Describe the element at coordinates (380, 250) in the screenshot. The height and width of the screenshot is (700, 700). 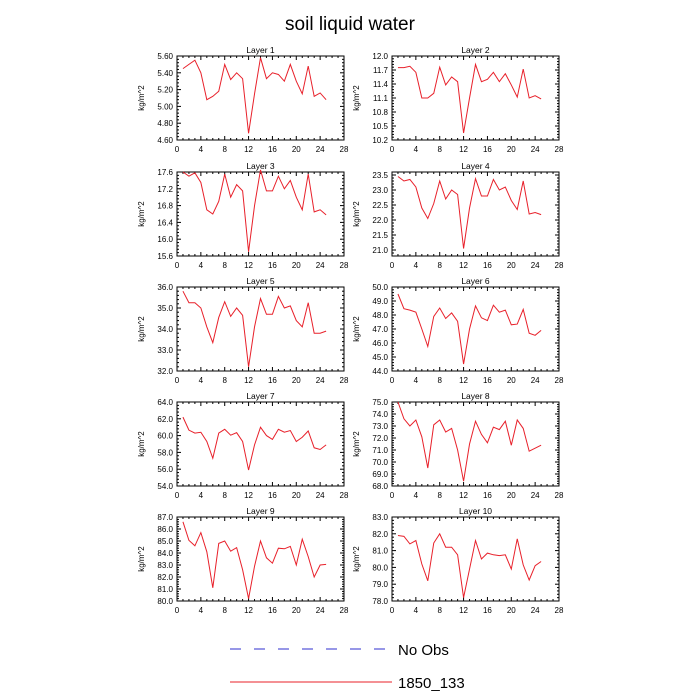
I see `y-tick-label: 21.0` at that location.